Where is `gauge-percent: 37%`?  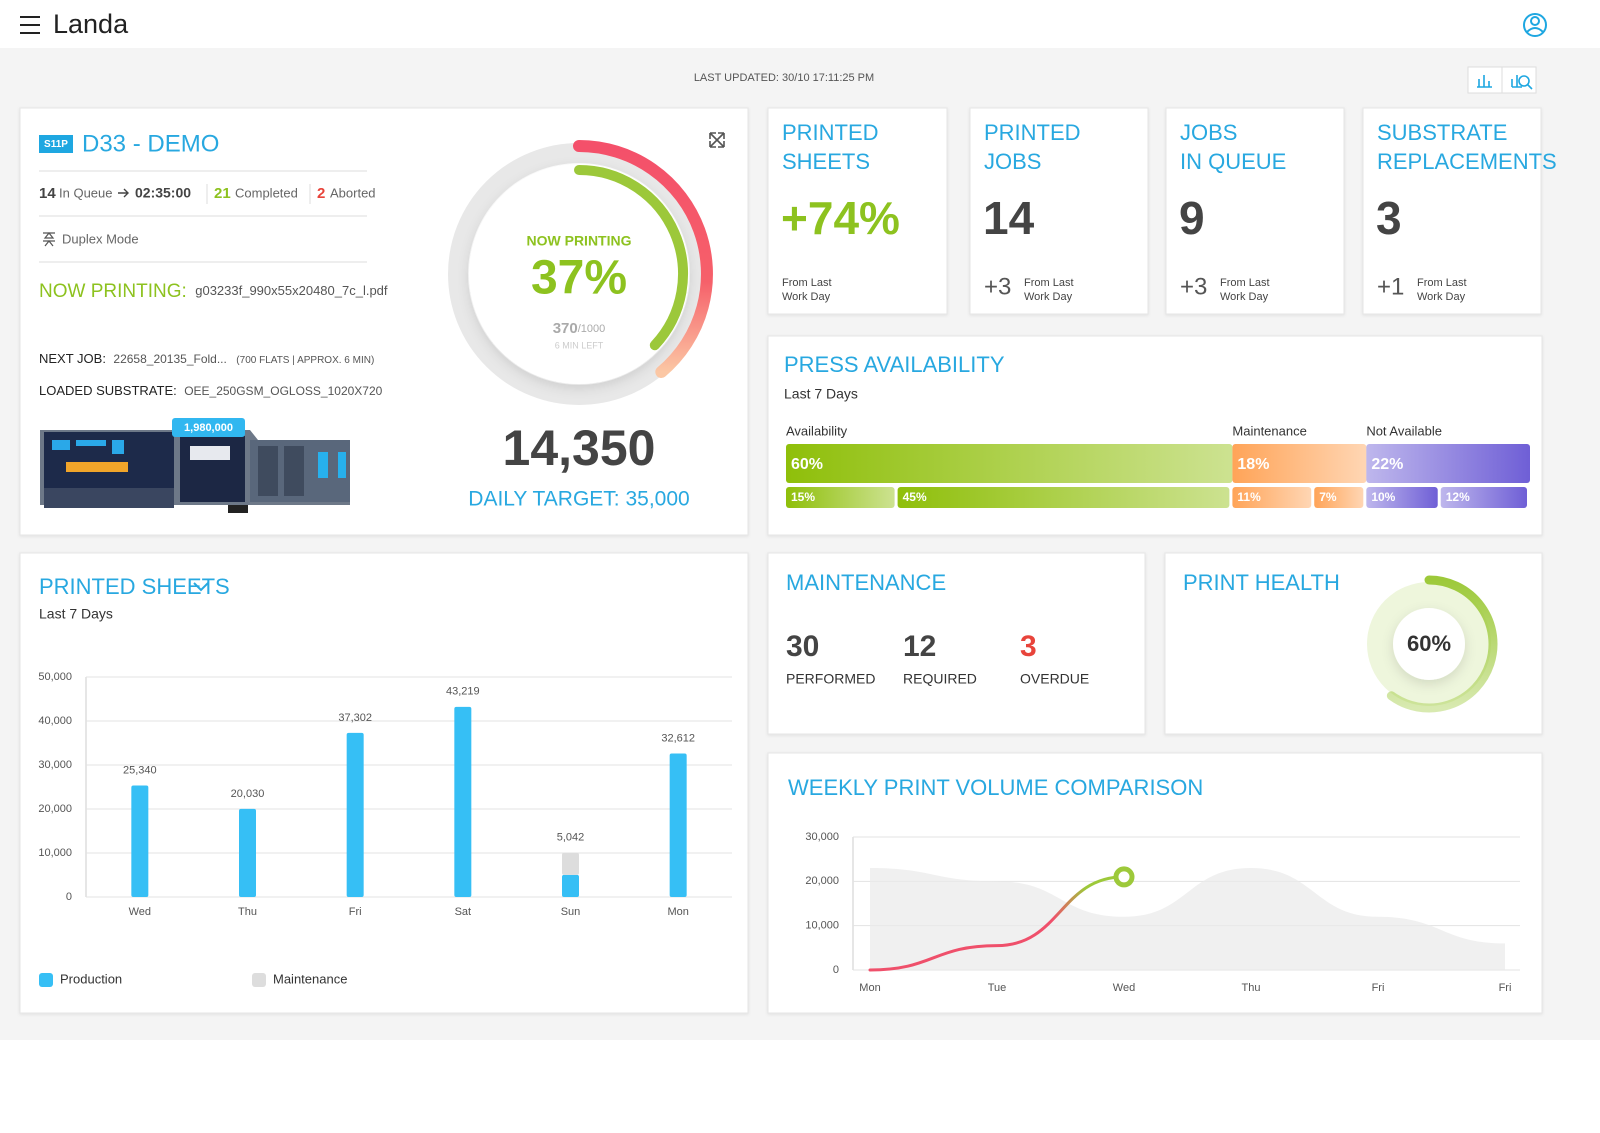
gauge-percent: 37% is located at coordinates (579, 278).